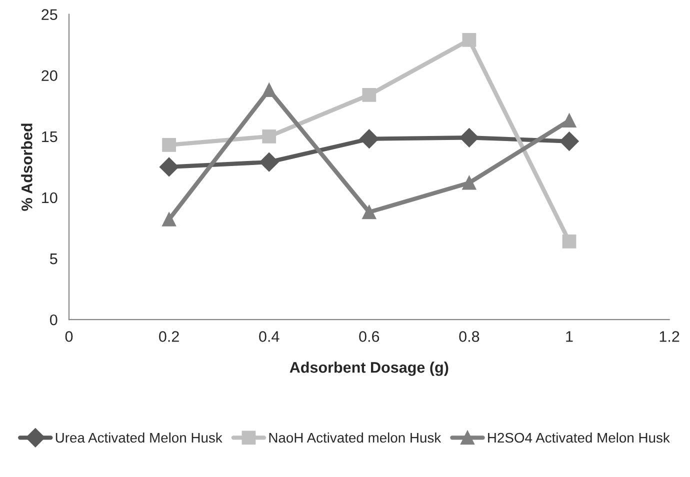 The width and height of the screenshot is (690, 477). What do you see at coordinates (54, 259) in the screenshot?
I see `y-tick-label: 5` at bounding box center [54, 259].